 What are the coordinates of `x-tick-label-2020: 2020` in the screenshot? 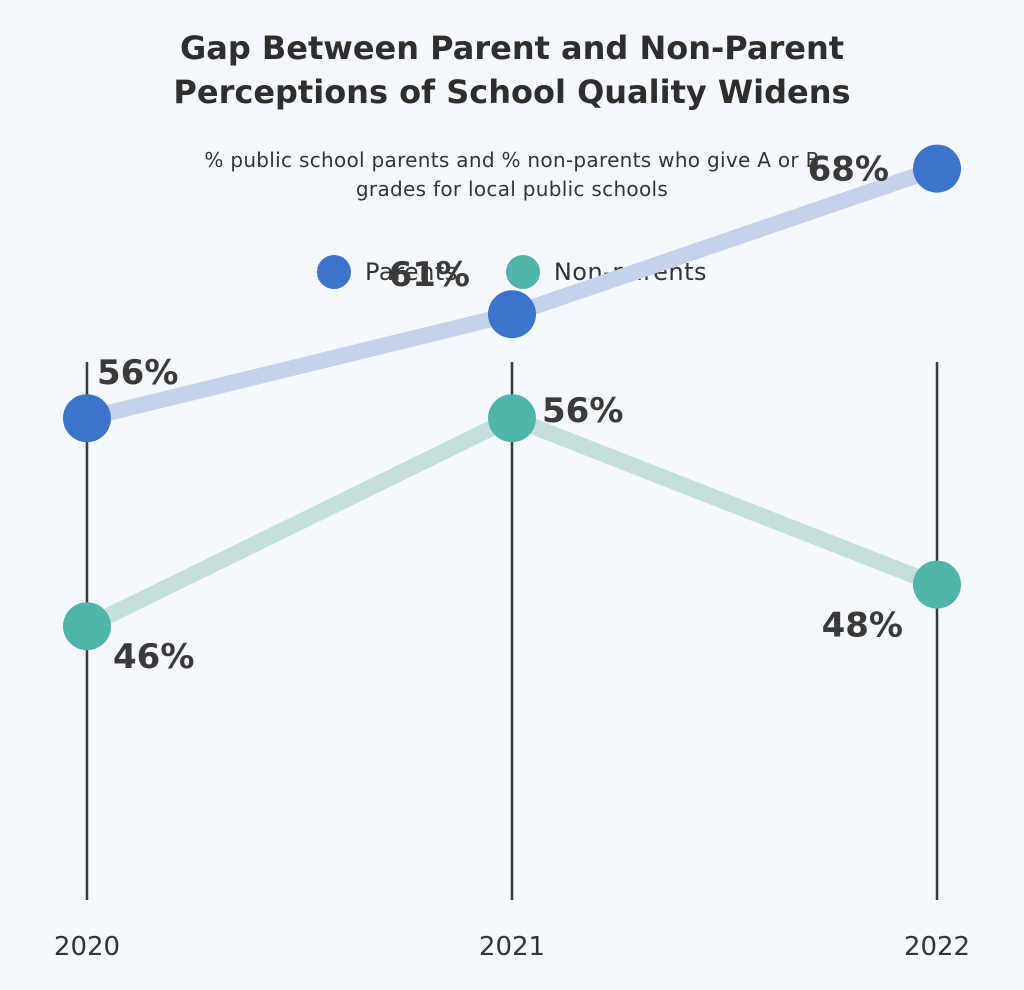 It's located at (87, 947).